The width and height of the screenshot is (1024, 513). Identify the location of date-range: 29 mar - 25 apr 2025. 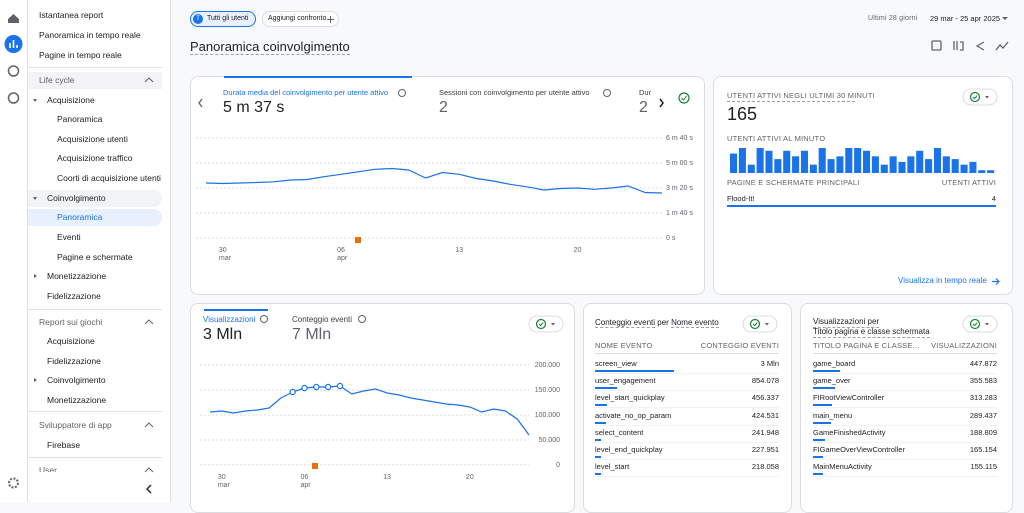
(965, 18).